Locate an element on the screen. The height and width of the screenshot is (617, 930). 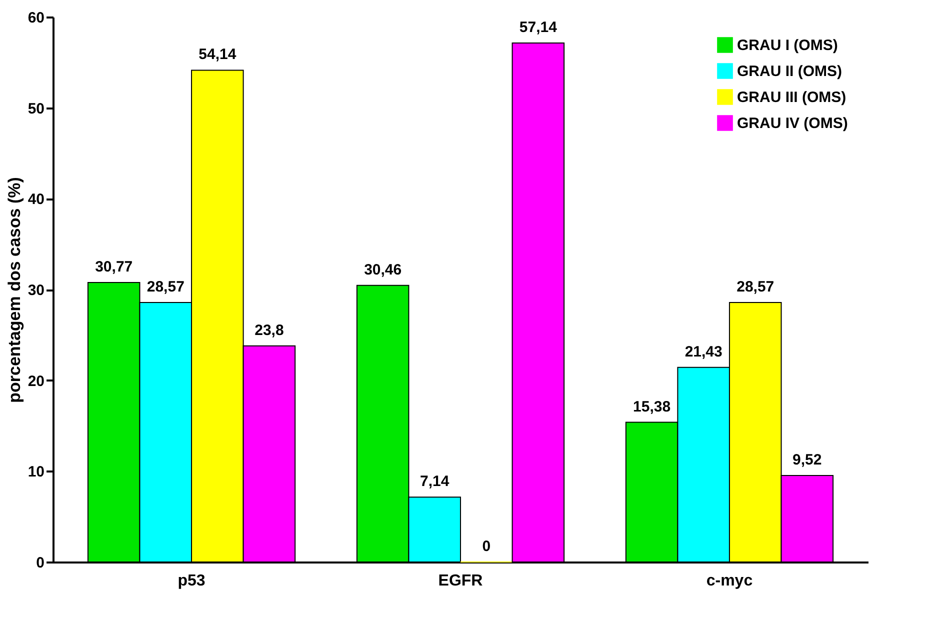
data-label: 15,38 is located at coordinates (652, 407).